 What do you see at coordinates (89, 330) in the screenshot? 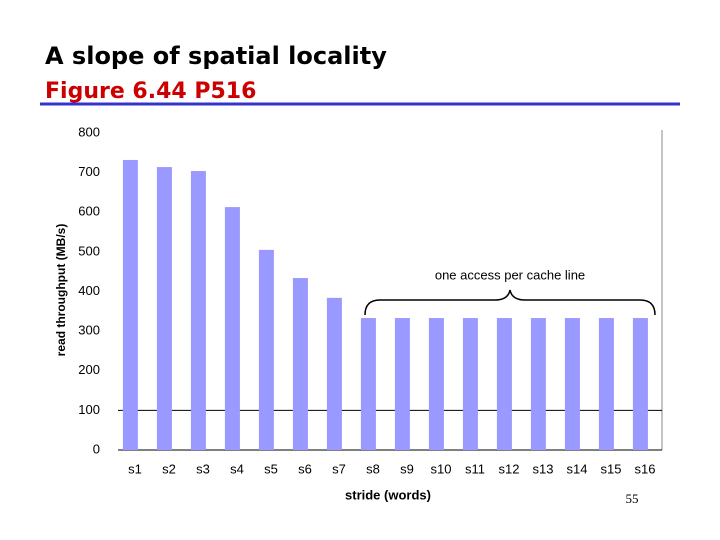
I see `y-tick-label: 300` at bounding box center [89, 330].